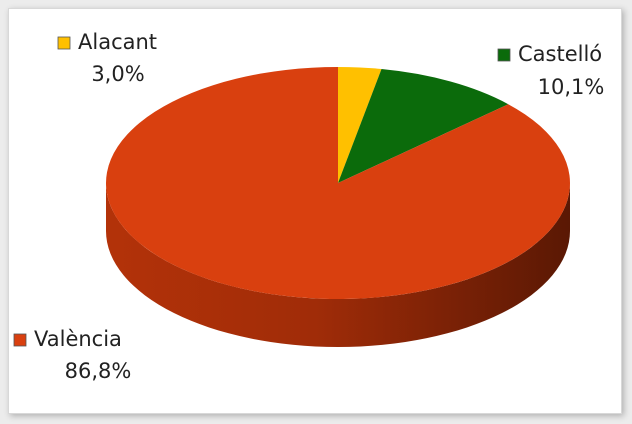  Describe the element at coordinates (560, 54) in the screenshot. I see `category-label: Castelló` at that location.